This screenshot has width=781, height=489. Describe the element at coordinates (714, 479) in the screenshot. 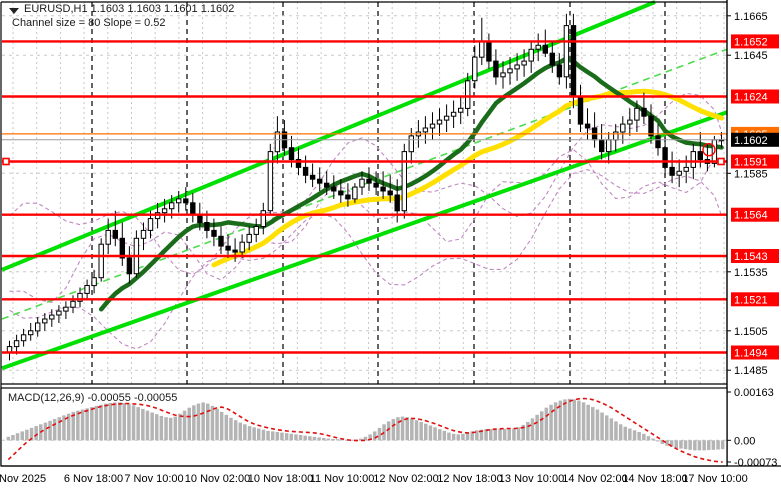

I see `time-axis-label: 17 Nov 10:00` at that location.